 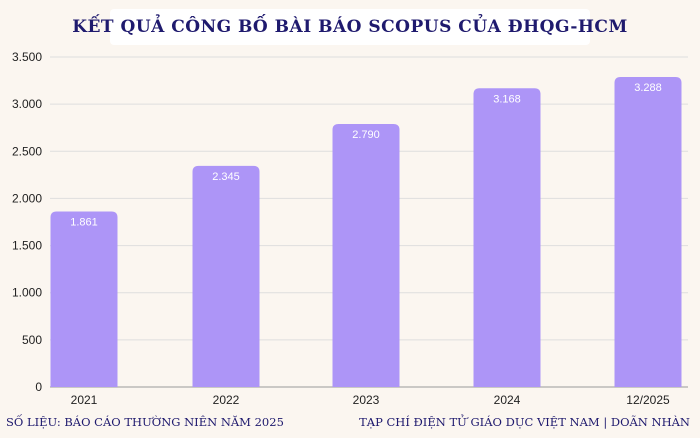 What do you see at coordinates (648, 231) in the screenshot?
I see `bar-12-2025` at bounding box center [648, 231].